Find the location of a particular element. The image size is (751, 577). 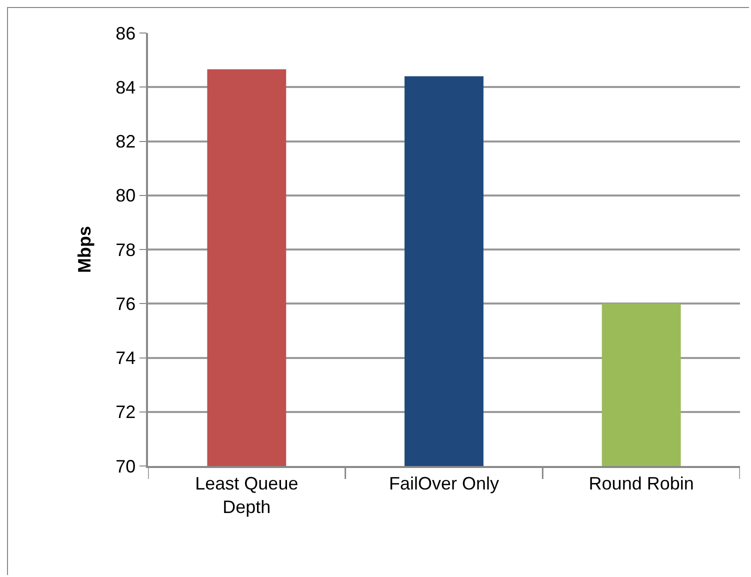

y-tick-label: 78 is located at coordinates (126, 250).